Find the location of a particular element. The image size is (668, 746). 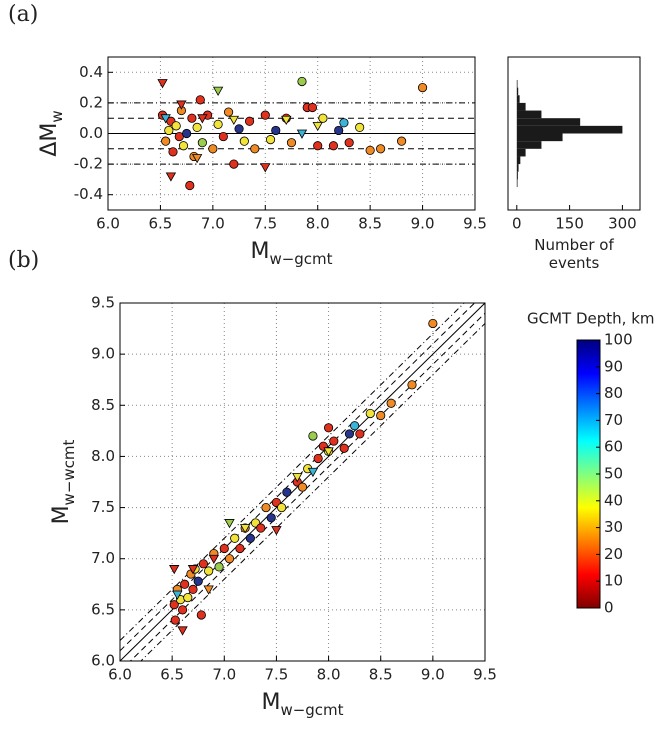

y-tick-label: -0.2 is located at coordinates (88, 164).